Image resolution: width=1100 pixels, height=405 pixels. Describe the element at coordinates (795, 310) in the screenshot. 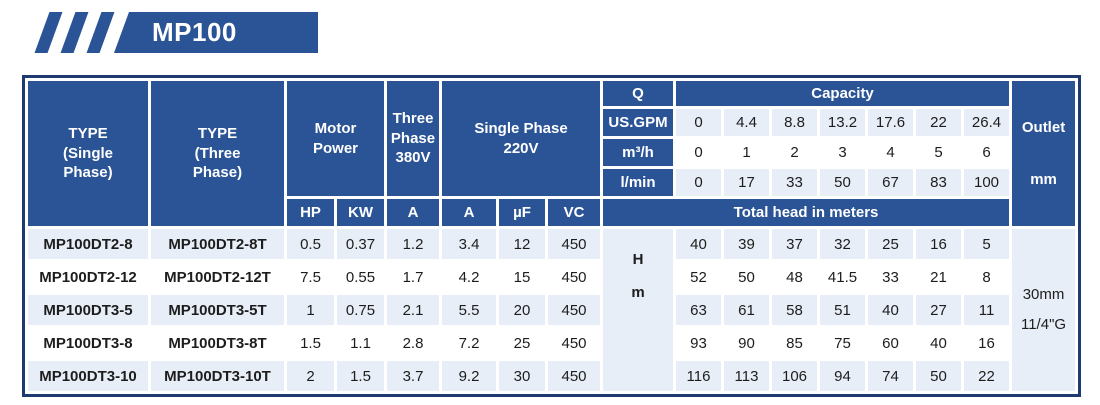

I see `cell-head-value: 58` at that location.